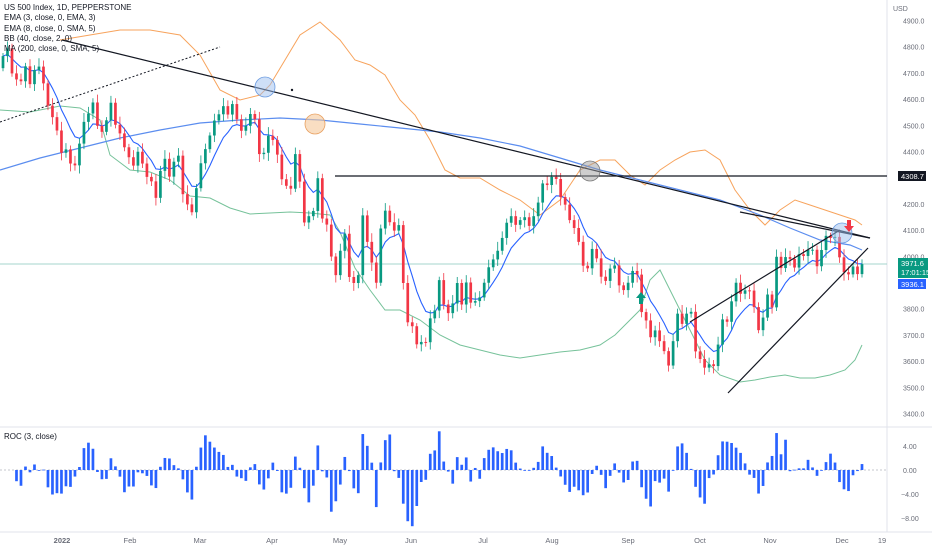 The width and height of the screenshot is (932, 550). Describe the element at coordinates (914, 74) in the screenshot. I see `price-tick-label: 4700.0` at that location.